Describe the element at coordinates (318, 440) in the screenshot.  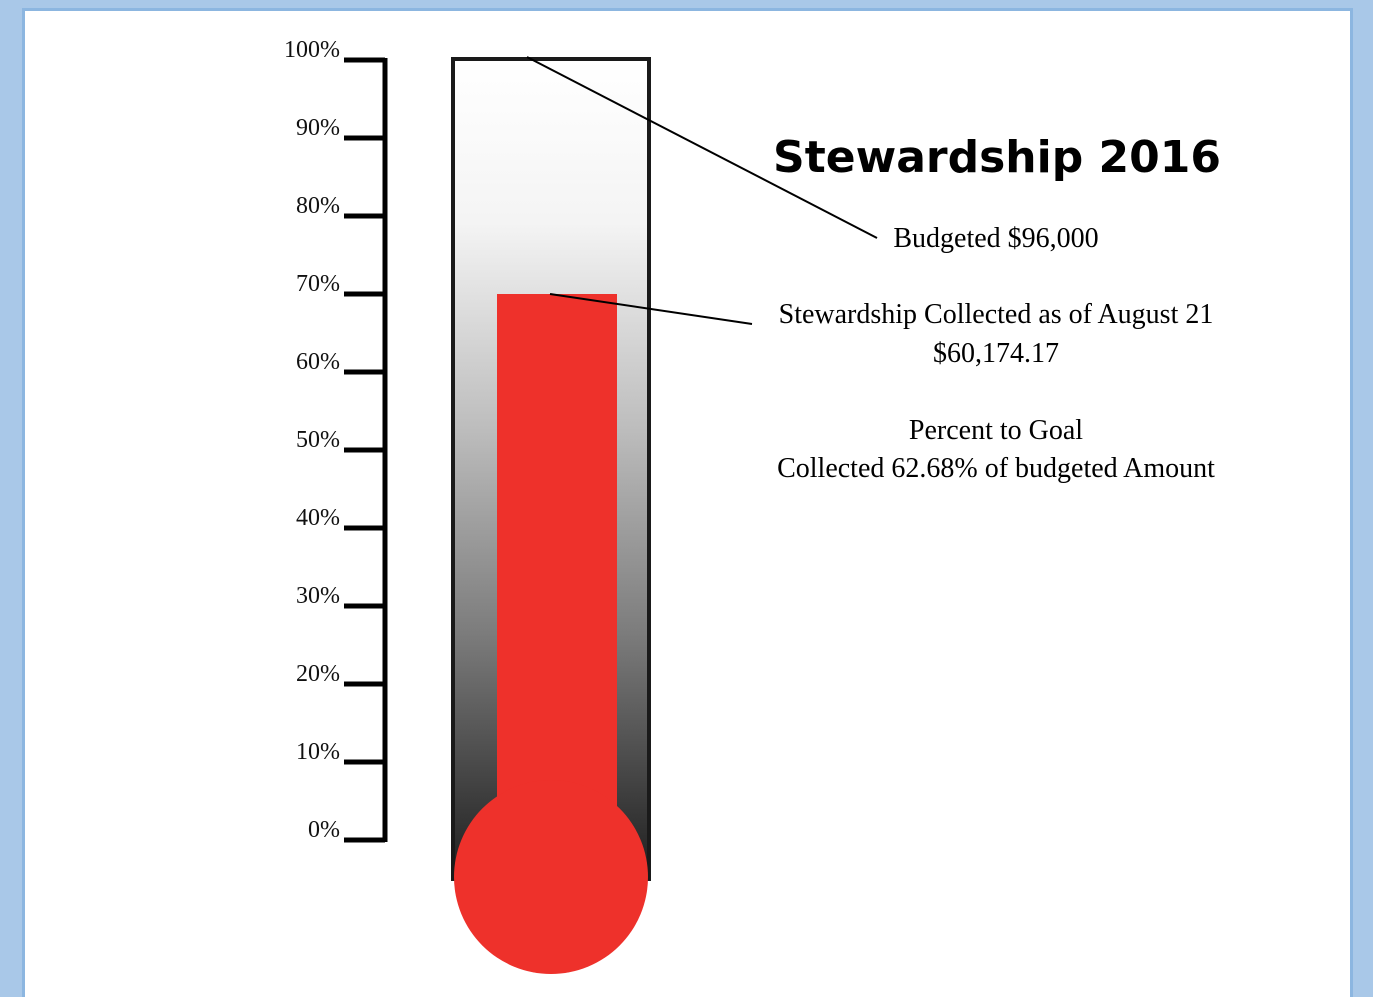
I see `scale-tick-label-50: 50%` at that location.